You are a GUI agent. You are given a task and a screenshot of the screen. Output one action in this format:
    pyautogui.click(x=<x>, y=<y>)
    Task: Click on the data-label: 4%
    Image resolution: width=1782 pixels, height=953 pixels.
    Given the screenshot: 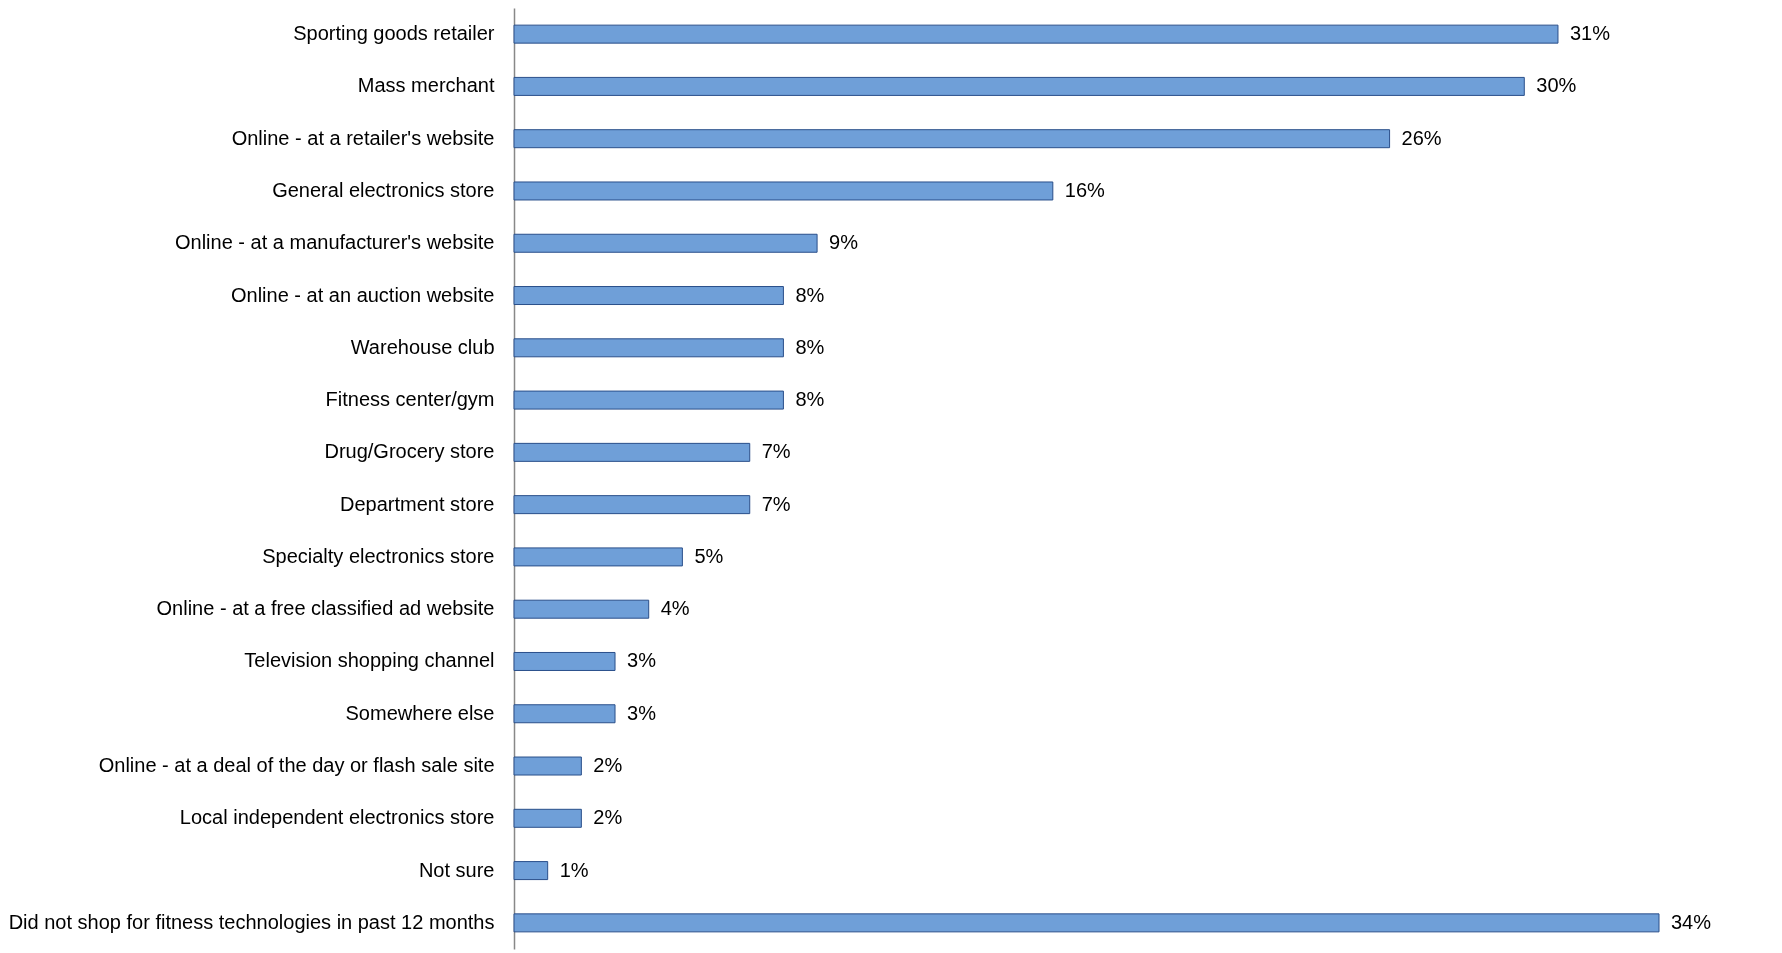 What is the action you would take?
    pyautogui.click(x=675, y=608)
    